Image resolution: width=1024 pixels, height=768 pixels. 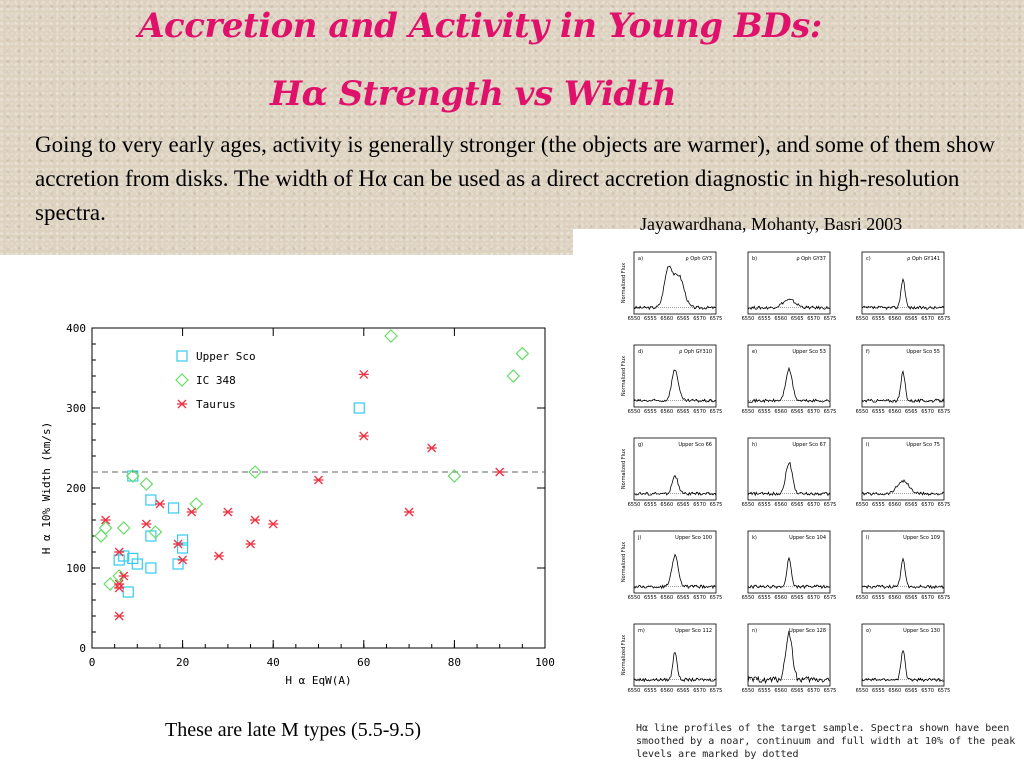 What do you see at coordinates (82, 648) in the screenshot?
I see `y-tick-label: 0` at bounding box center [82, 648].